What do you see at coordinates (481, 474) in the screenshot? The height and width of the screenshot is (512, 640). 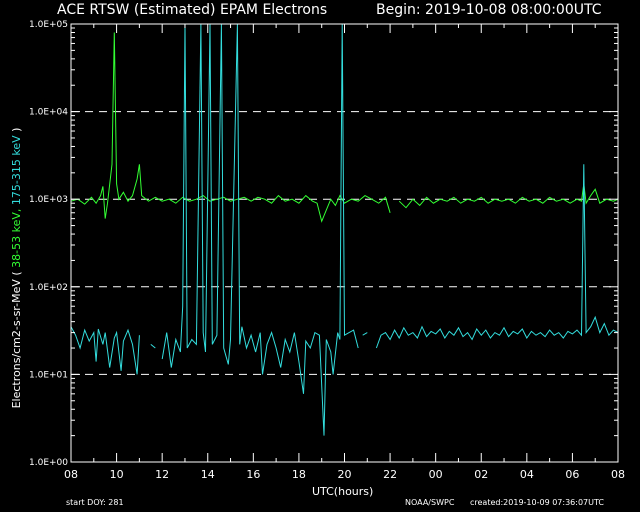 I see `x-tick-label: 02` at bounding box center [481, 474].